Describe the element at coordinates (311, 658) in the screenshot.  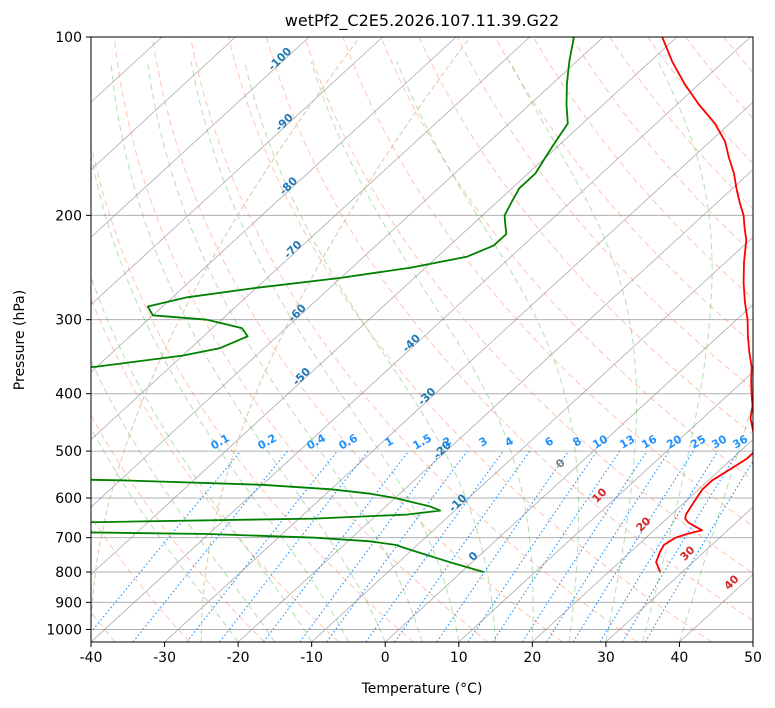
I see `x-tick-label: -10` at that location.